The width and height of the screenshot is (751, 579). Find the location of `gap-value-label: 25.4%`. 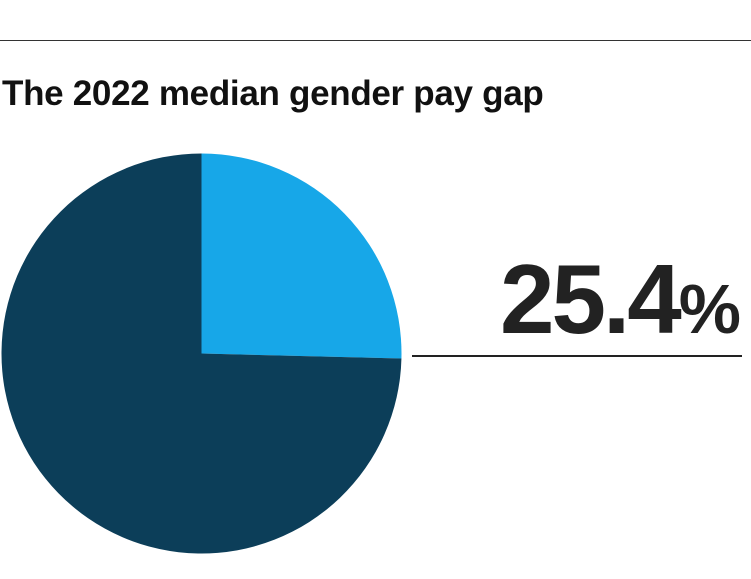

gap-value-label: 25.4% is located at coordinates (620, 299).